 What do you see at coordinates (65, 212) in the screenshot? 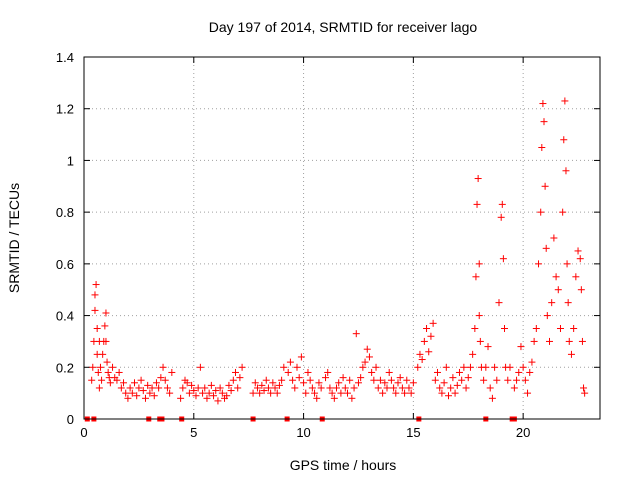
I see `y-tick-label: 0.8` at bounding box center [65, 212].